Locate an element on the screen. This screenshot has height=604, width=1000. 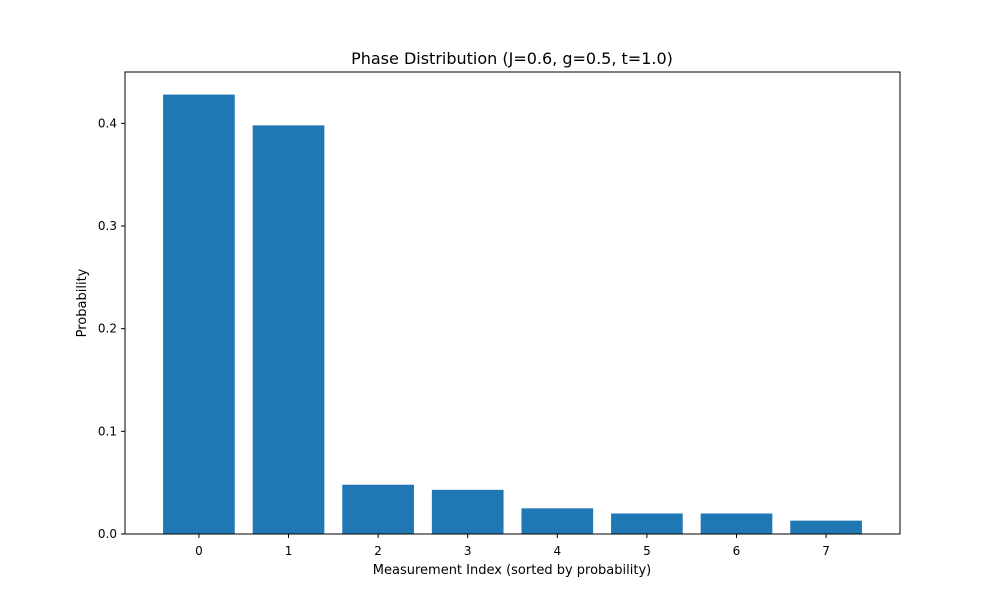
y-tick-label: 0.4 is located at coordinates (107, 123).